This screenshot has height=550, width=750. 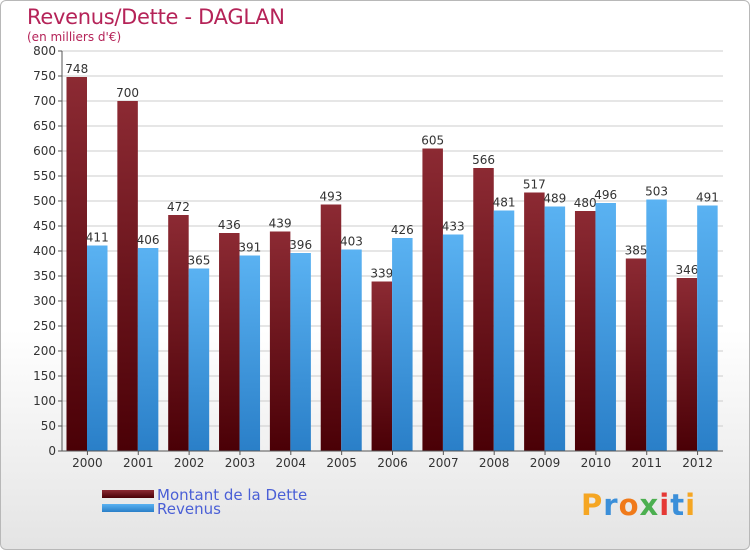 I want to click on logo-letter: P, so click(x=592, y=505).